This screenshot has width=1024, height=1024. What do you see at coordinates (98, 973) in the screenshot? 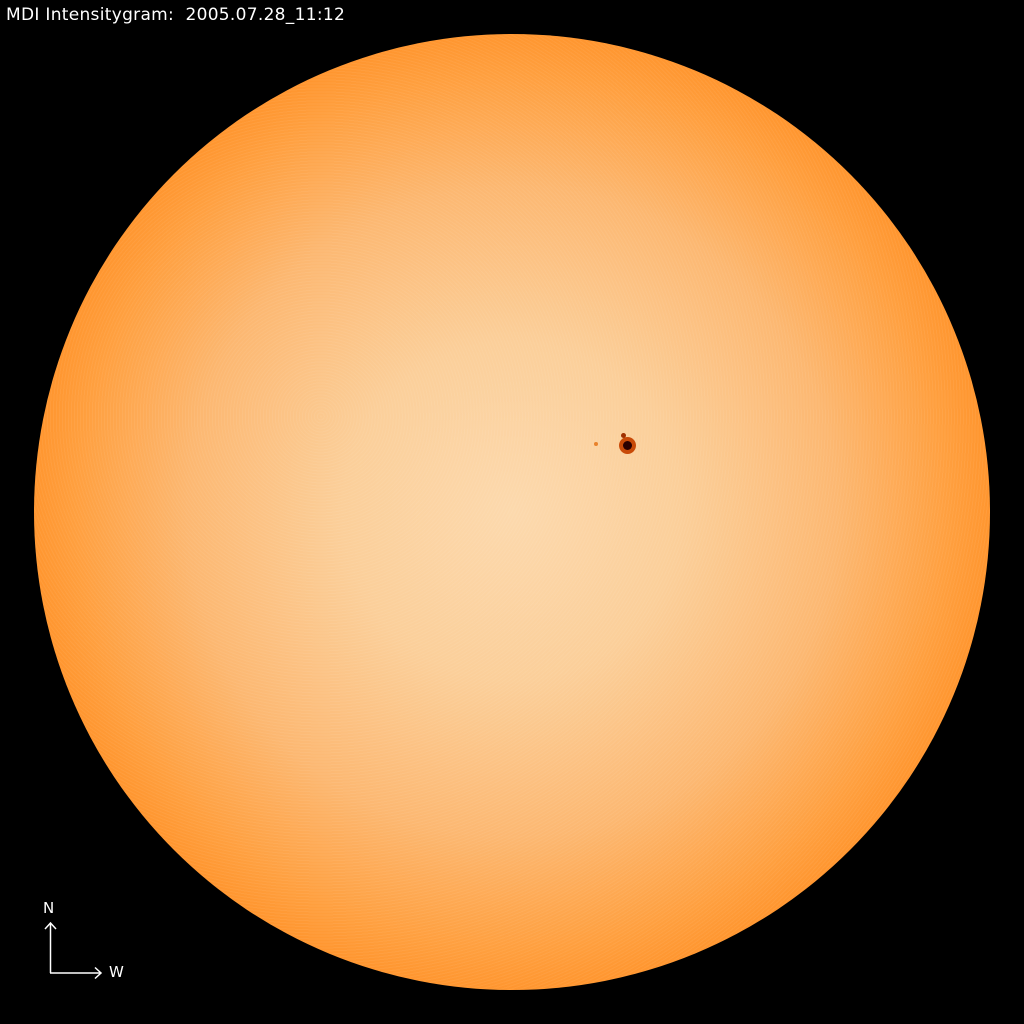
I see `west-arrowhead` at bounding box center [98, 973].